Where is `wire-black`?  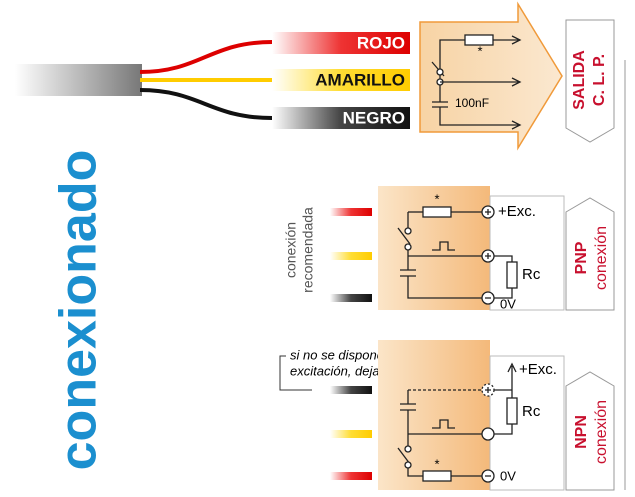
wire-black is located at coordinates (206, 104).